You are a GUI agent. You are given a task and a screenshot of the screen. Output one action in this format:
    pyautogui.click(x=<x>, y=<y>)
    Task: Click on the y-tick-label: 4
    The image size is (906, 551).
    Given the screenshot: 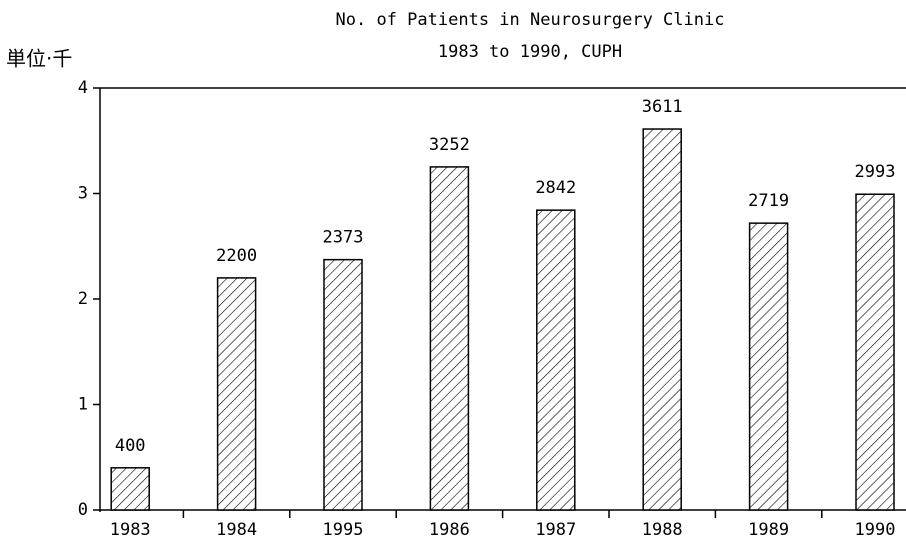 What is the action you would take?
    pyautogui.click(x=83, y=88)
    